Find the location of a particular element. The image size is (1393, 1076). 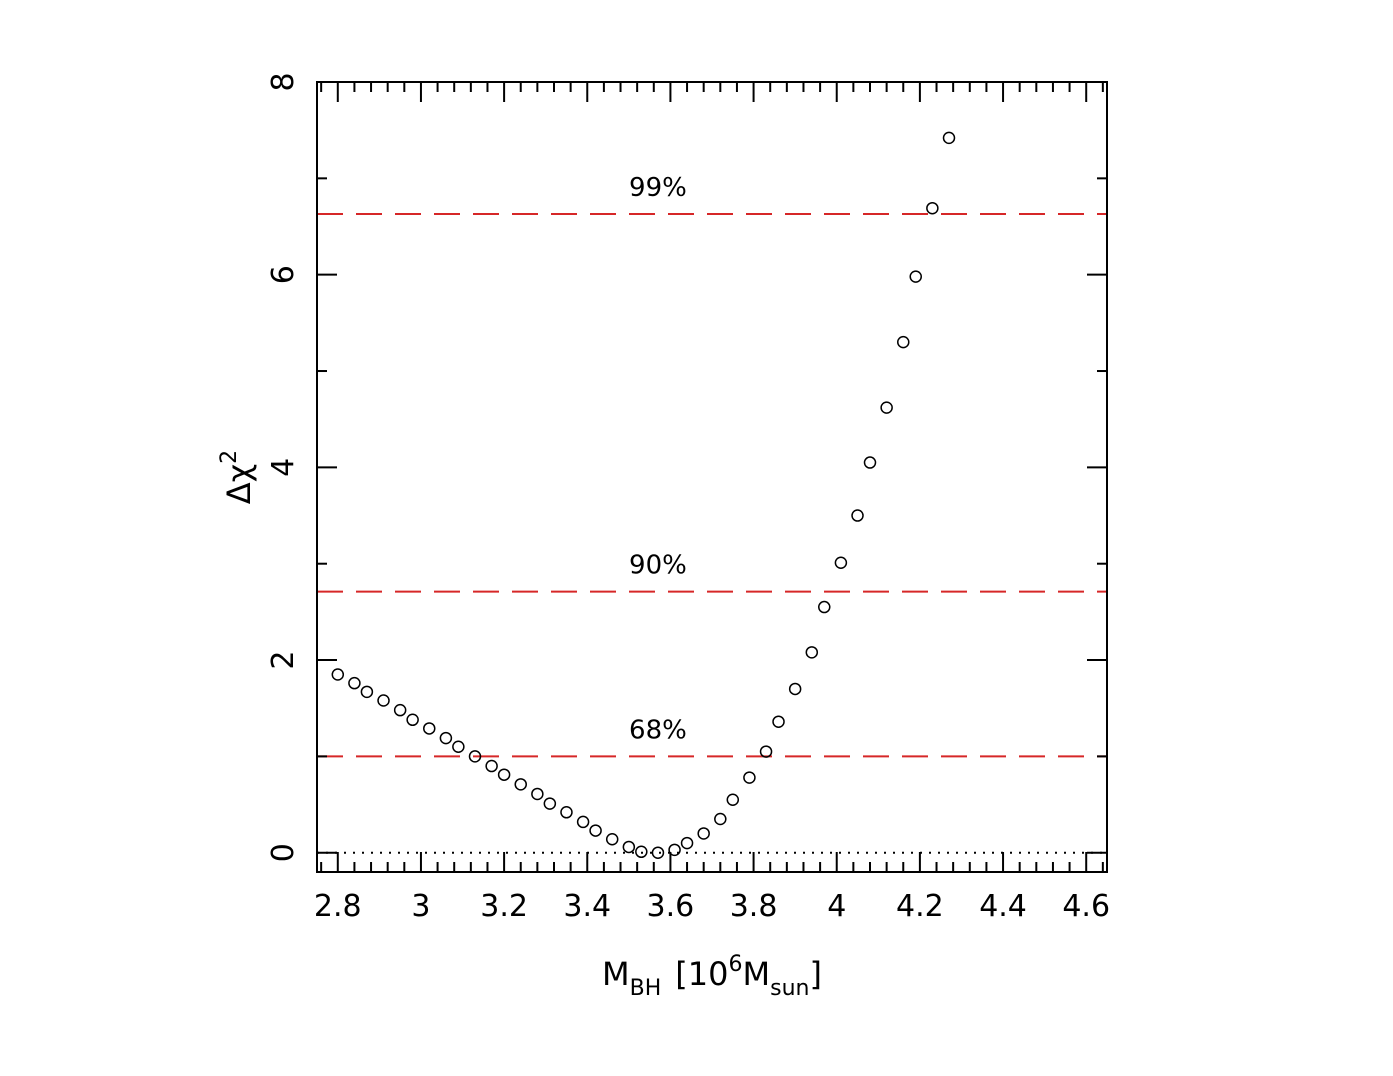

x-axis-label-sub-sun: sun is located at coordinates (789, 988).